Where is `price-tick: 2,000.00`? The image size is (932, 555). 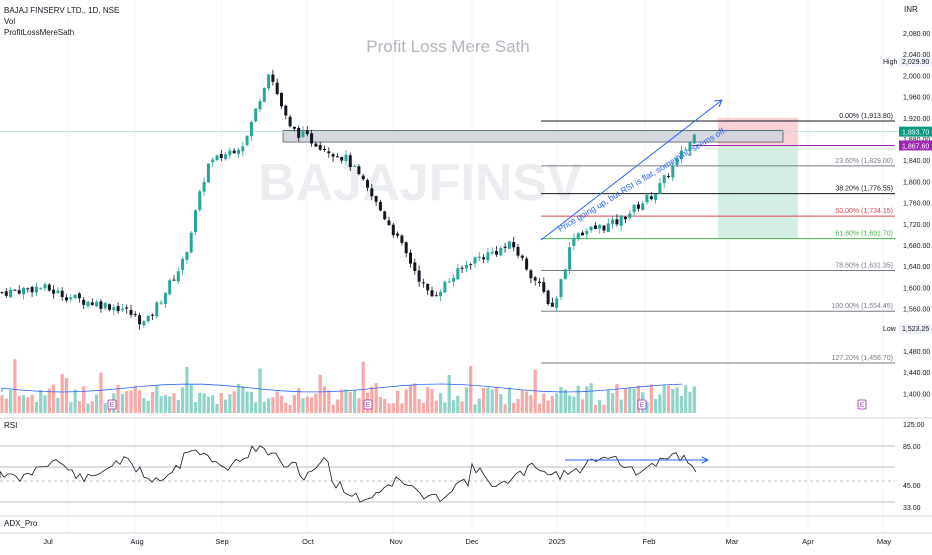 price-tick: 2,000.00 is located at coordinates (916, 76).